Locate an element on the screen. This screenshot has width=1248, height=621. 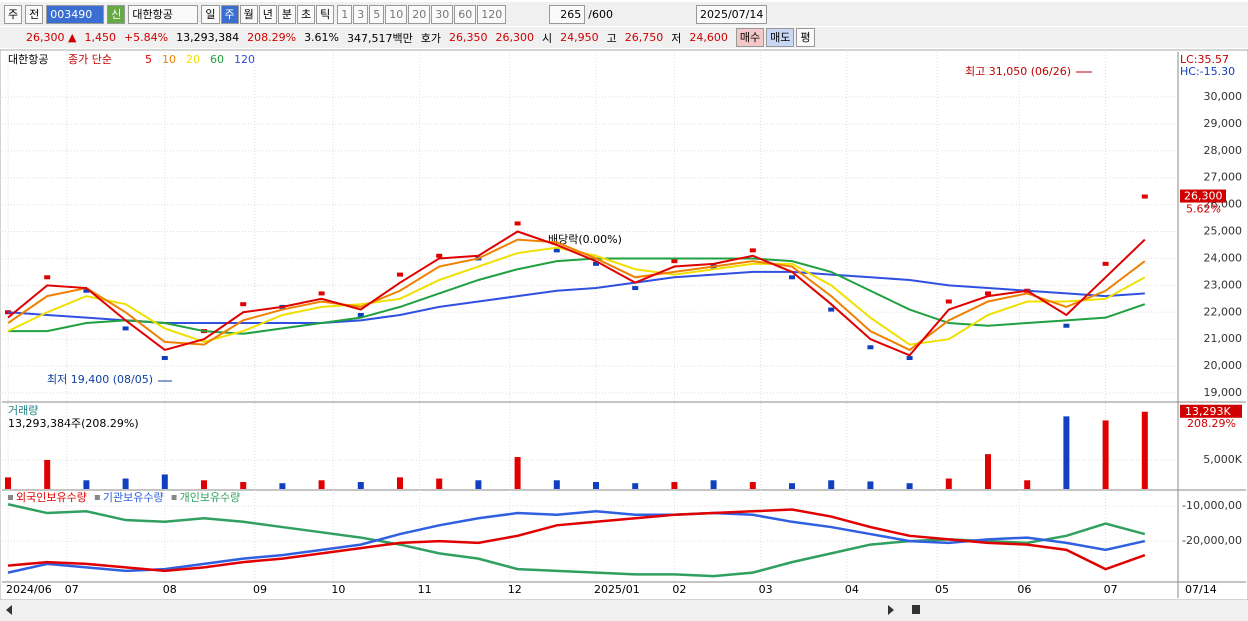
lc: LC:35.57 is located at coordinates (1204, 59).